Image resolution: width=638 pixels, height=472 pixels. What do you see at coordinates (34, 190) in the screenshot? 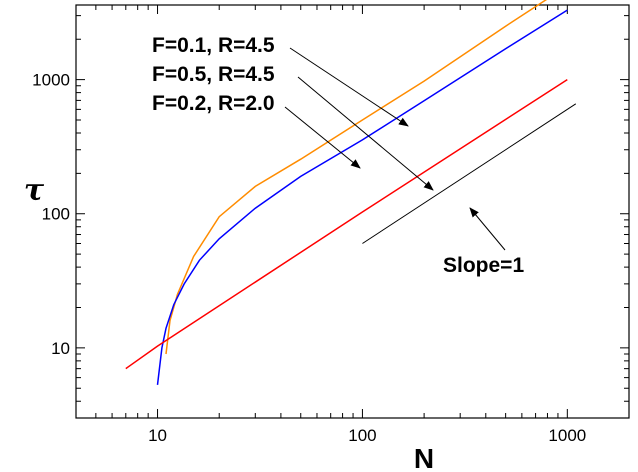
I see `y-axis-title: τ` at bounding box center [34, 190].